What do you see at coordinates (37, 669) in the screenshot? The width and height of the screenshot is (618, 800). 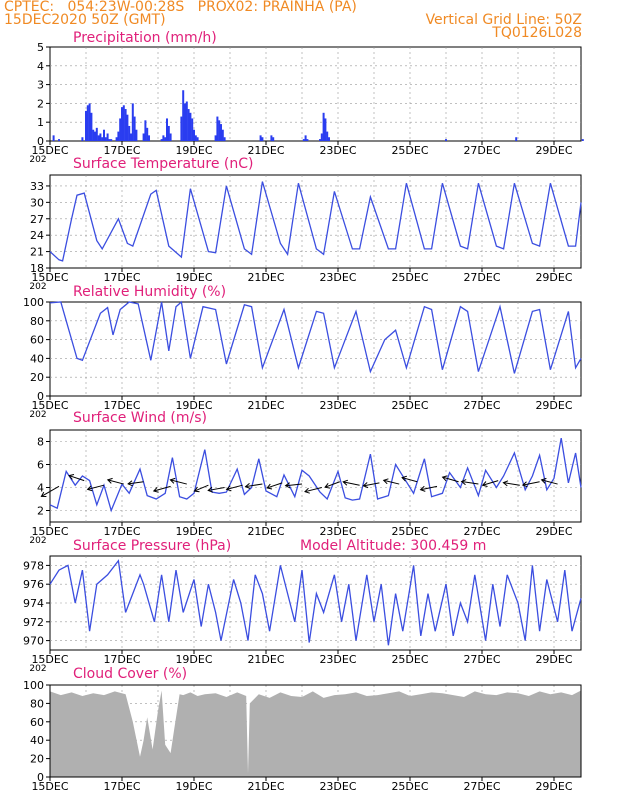 I see `pressure-year-fragment: 202` at bounding box center [37, 669].